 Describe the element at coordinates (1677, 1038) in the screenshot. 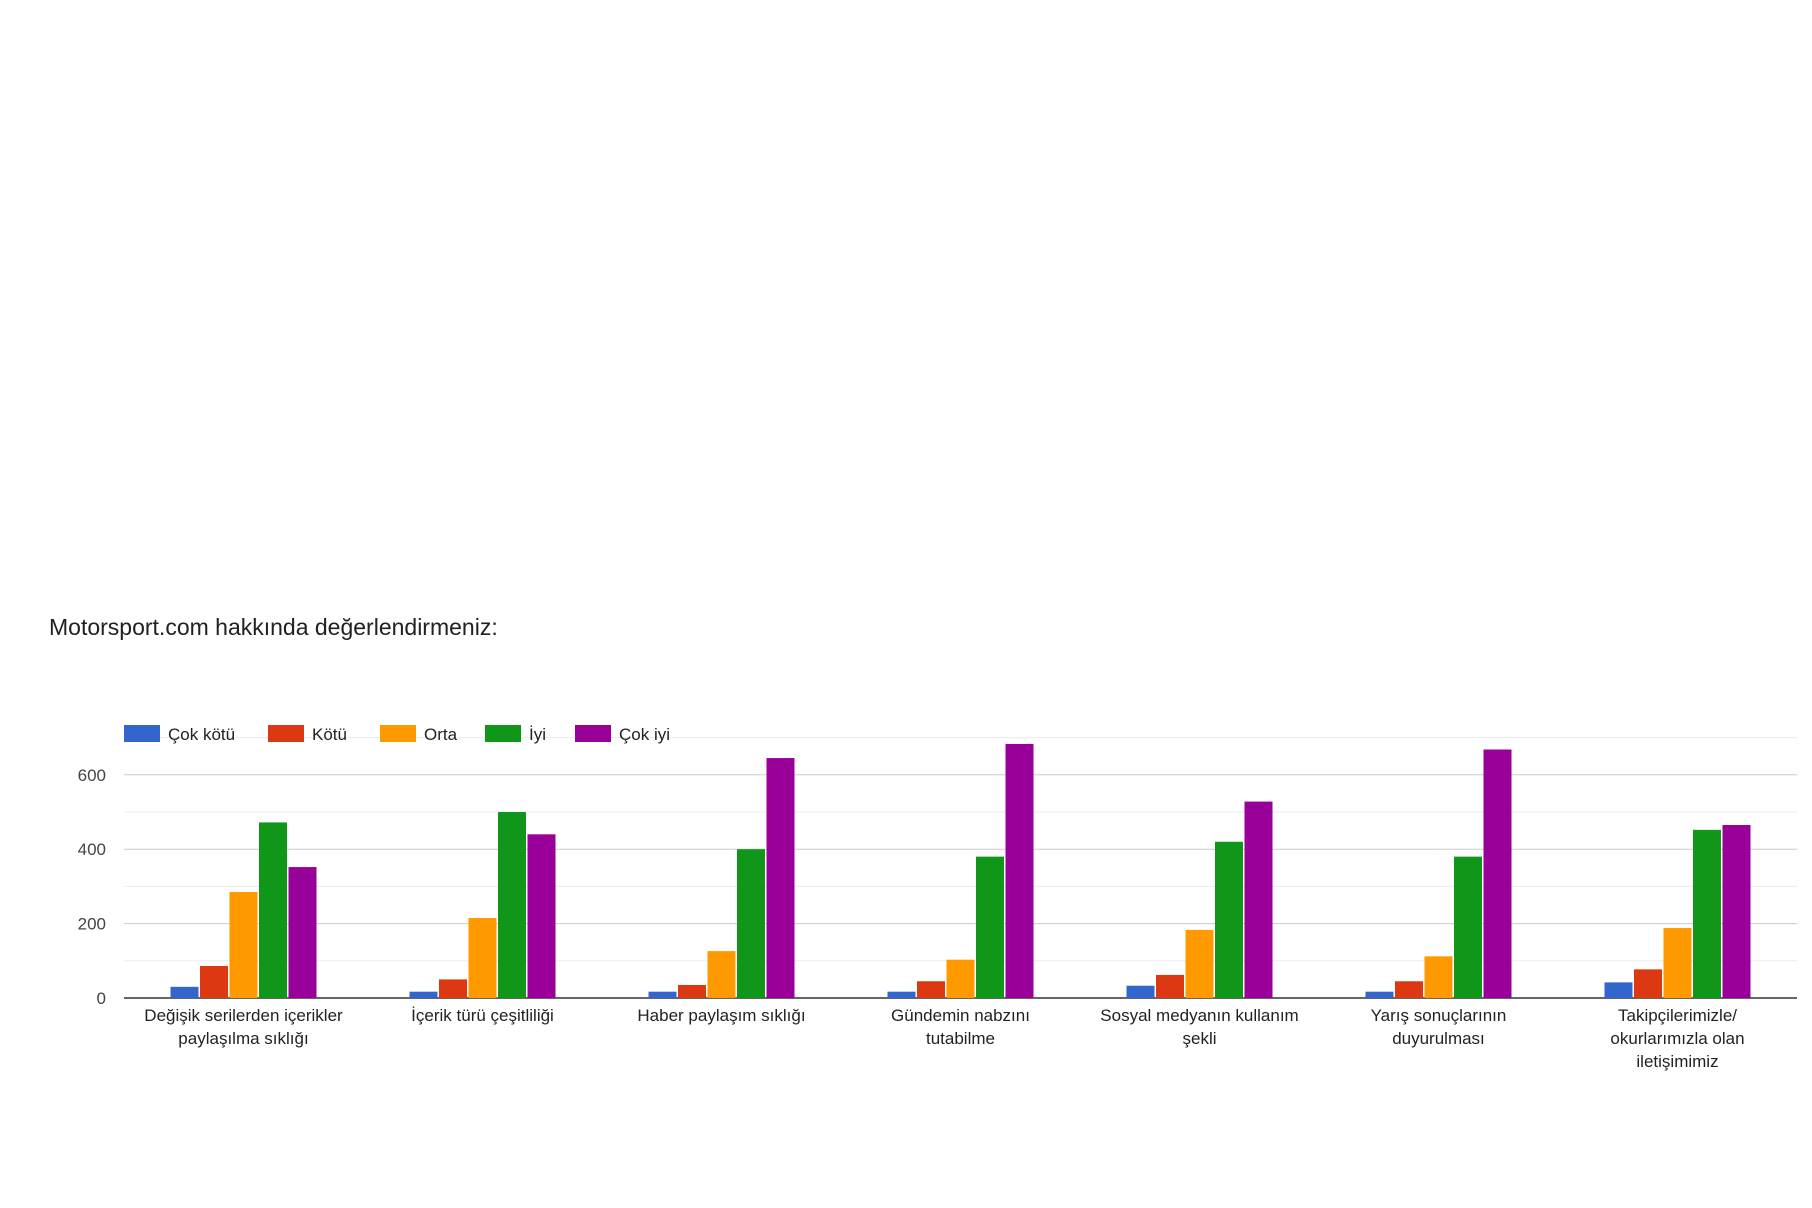

I see `x-tick-label: okurlarımızla olan` at that location.